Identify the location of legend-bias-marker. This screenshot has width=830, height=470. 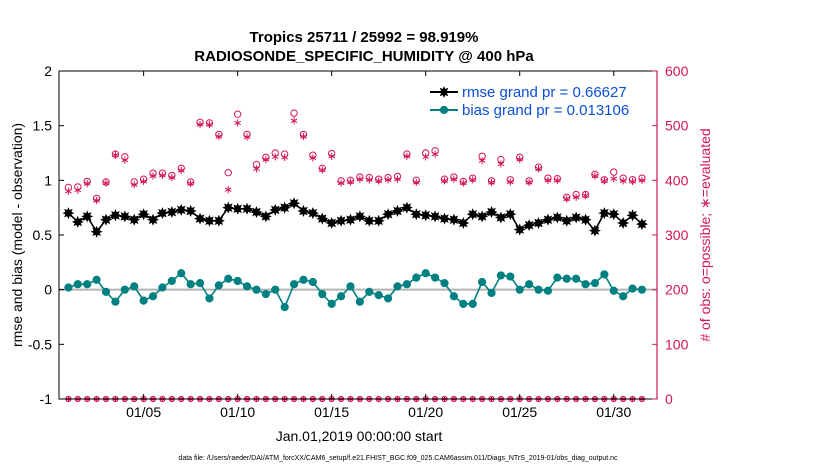
(444, 110).